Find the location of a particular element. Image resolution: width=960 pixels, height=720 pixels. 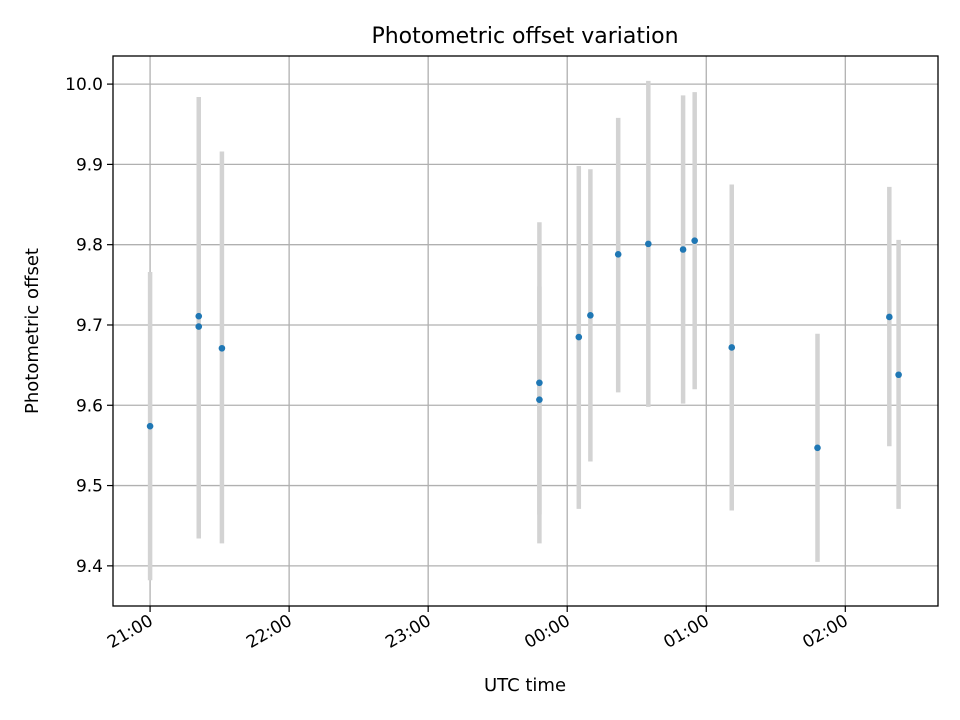

y-tick-label: 10.0 is located at coordinates (84, 85).